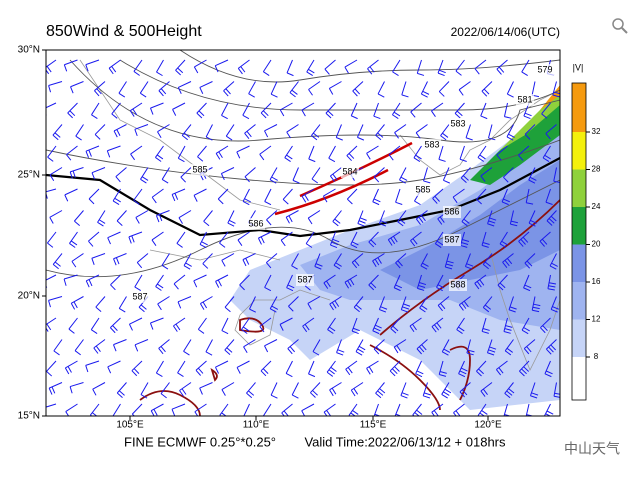 The image size is (640, 477). Describe the element at coordinates (405, 441) in the screenshot. I see `valid-time: Valid Time:2022/06/13/12 + 018hrs` at that location.